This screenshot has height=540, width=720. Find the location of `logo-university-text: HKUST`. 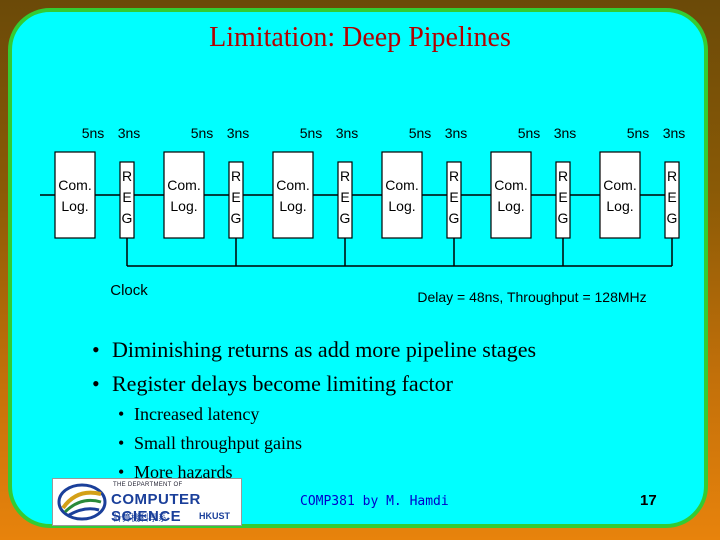

logo-university-text: HKUST is located at coordinates (214, 516).